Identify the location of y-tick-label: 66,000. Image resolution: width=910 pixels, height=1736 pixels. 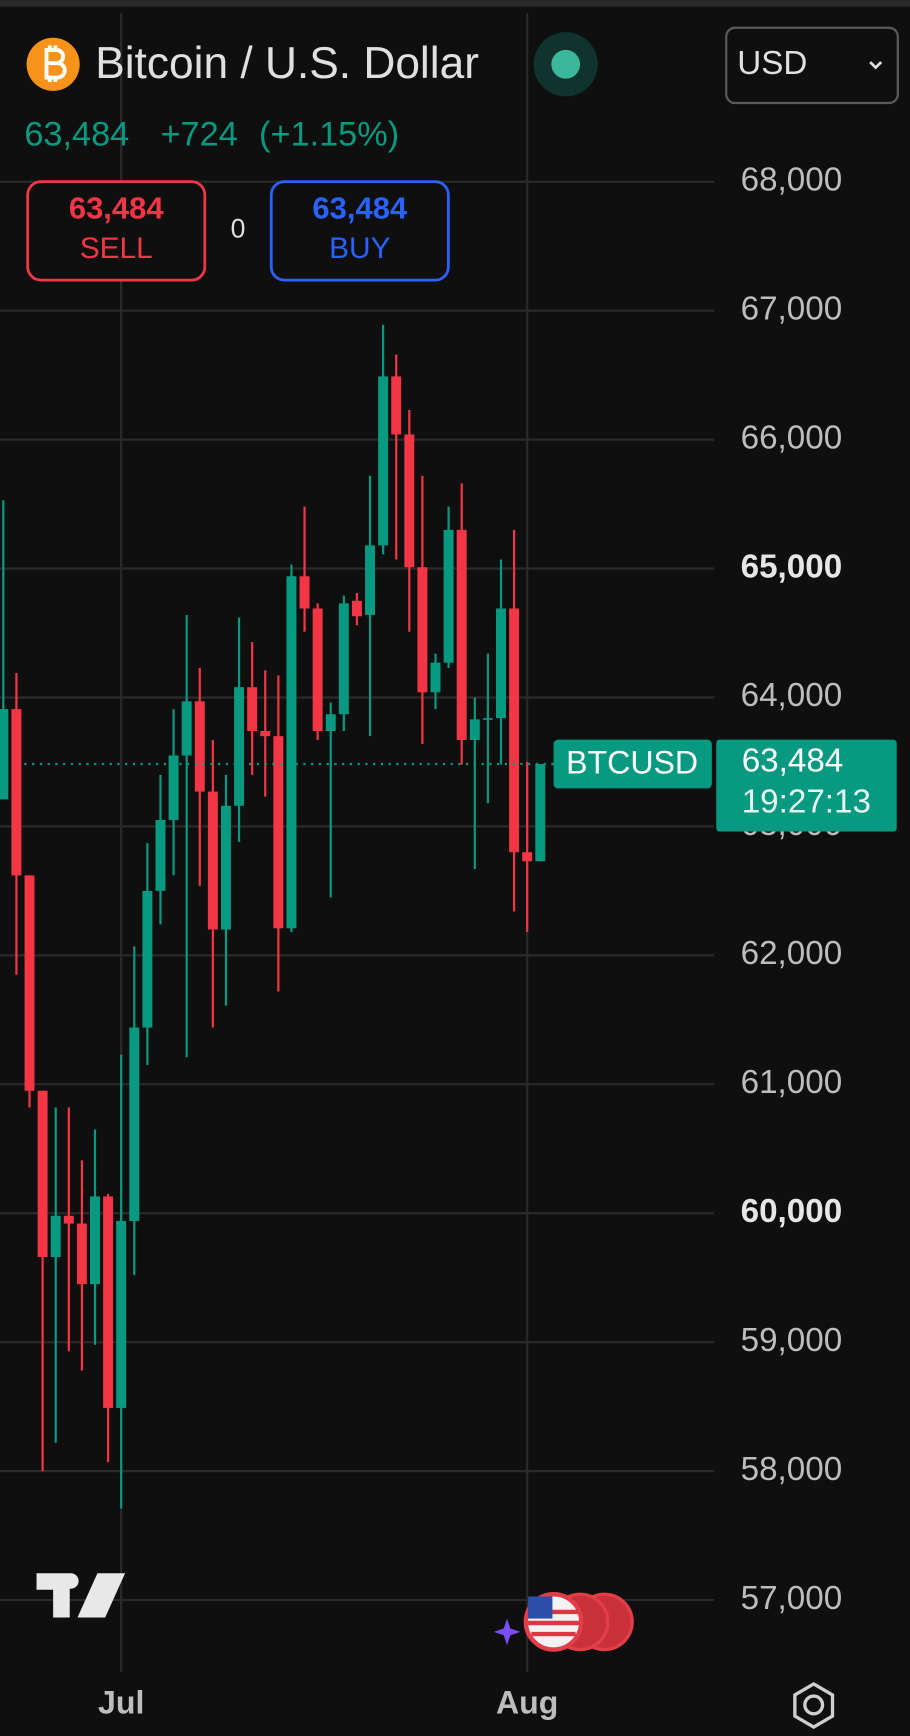
(792, 437).